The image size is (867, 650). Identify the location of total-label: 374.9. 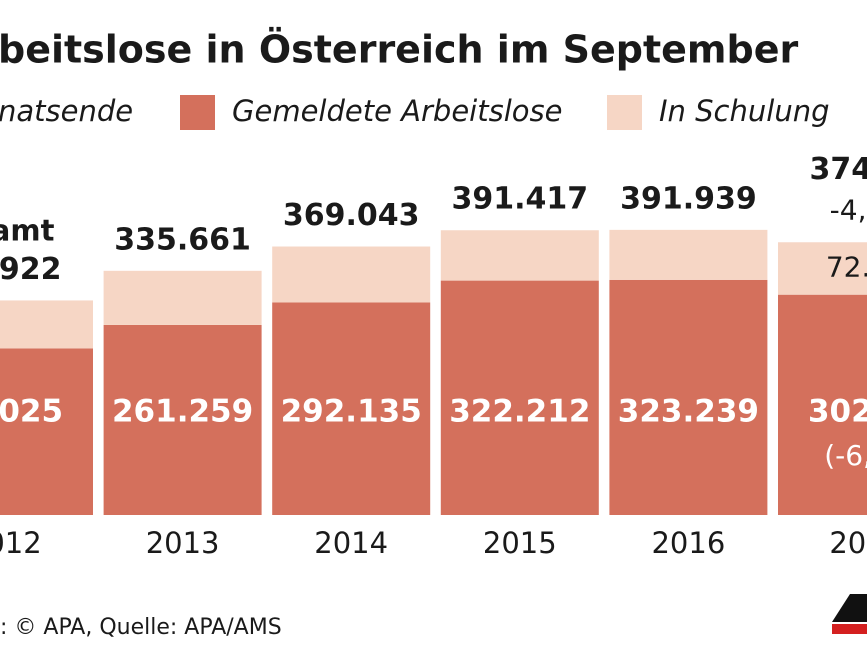
(838, 169).